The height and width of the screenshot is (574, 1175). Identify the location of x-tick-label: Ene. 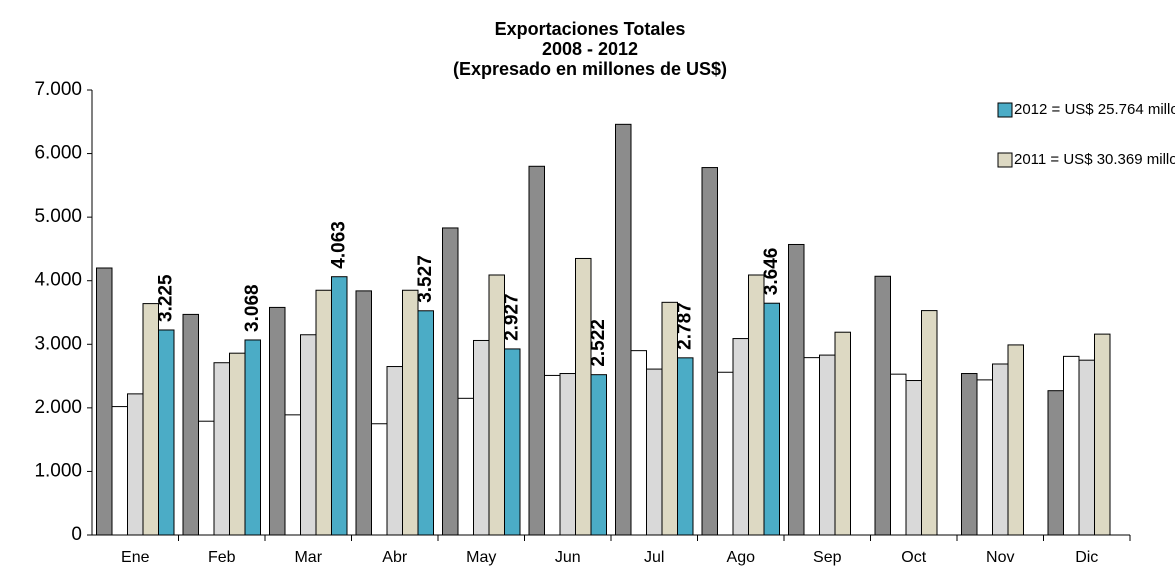
(135, 557).